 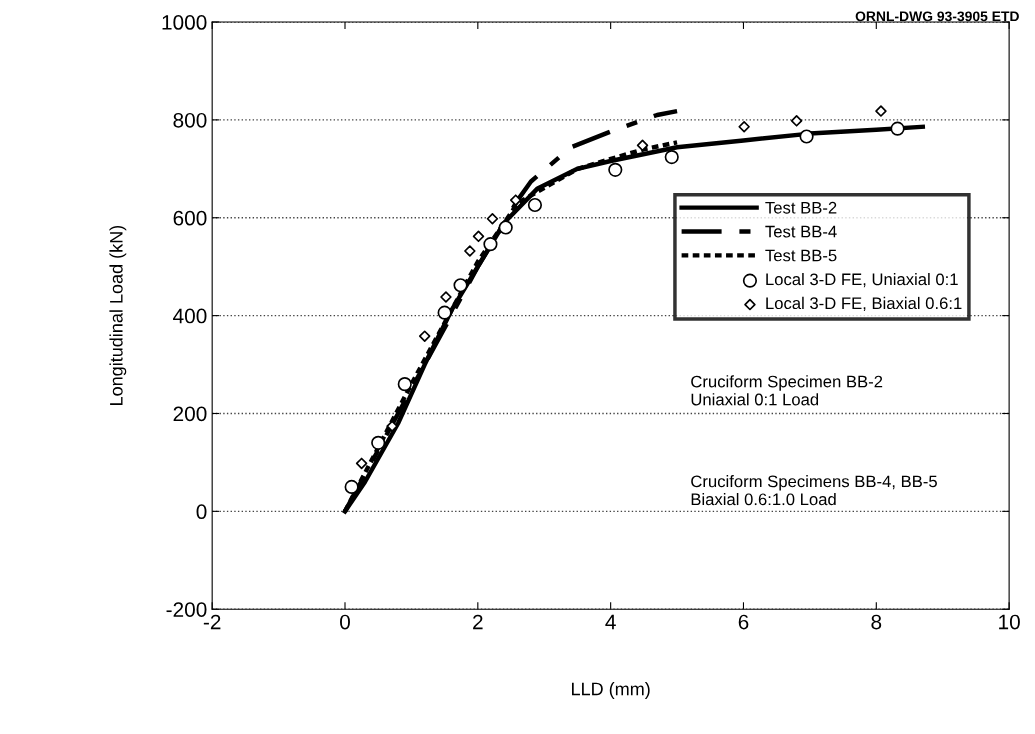 What do you see at coordinates (190, 316) in the screenshot?
I see `y-tick-label: 400` at bounding box center [190, 316].